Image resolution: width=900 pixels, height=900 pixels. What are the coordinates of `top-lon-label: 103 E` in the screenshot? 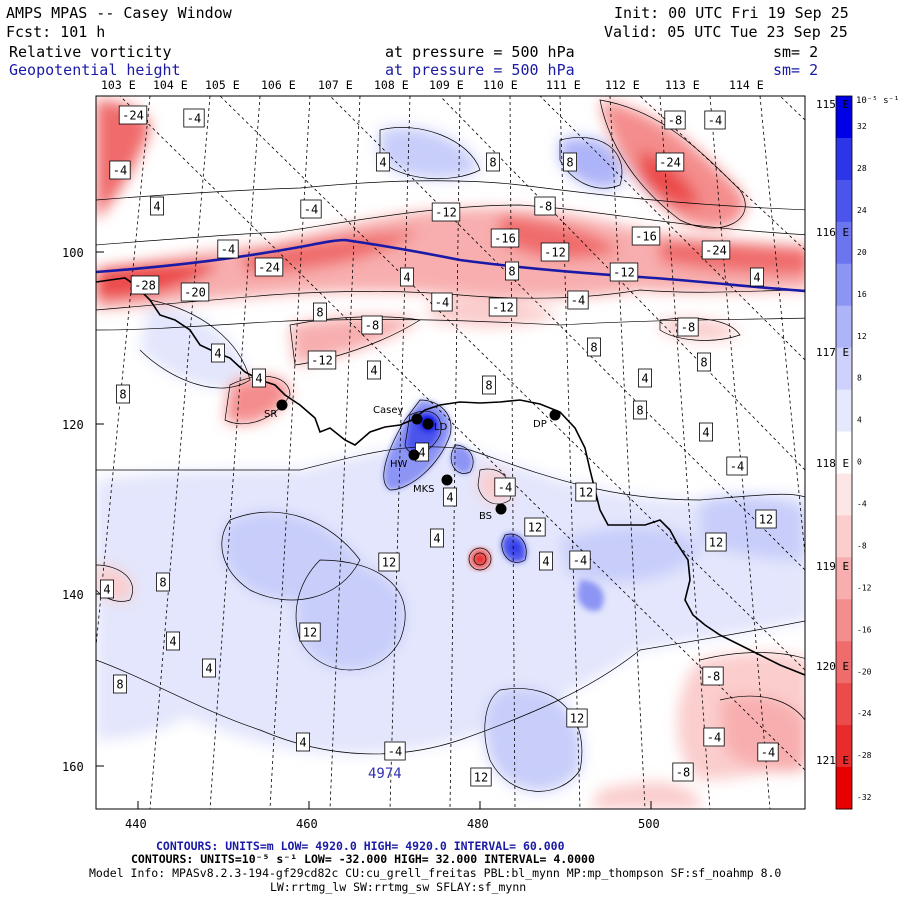 It's located at (118, 85).